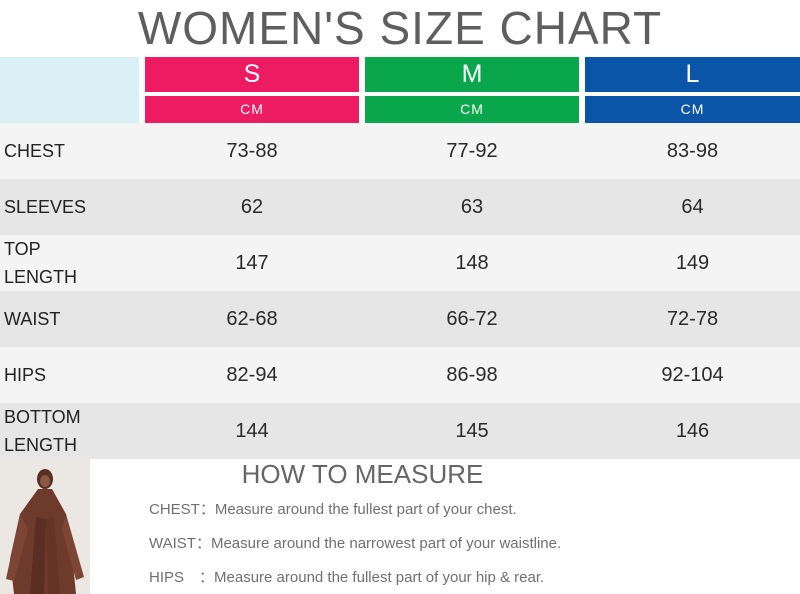 This screenshot has width=800, height=594. I want to click on cell-m: 86-98, so click(472, 375).